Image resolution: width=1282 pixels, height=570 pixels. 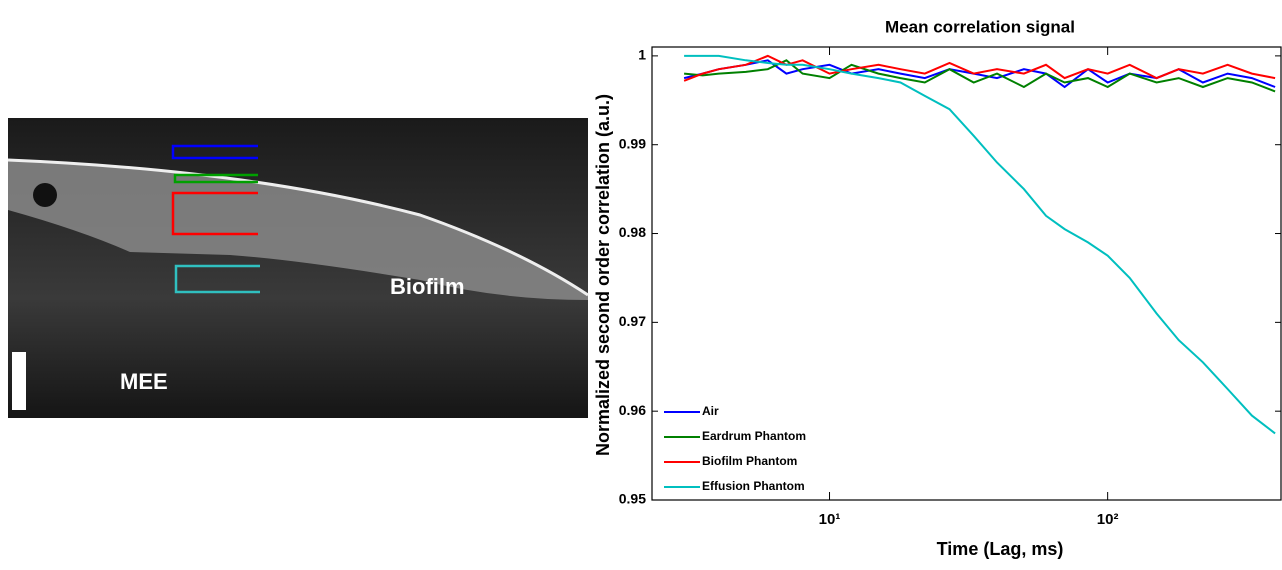 What do you see at coordinates (749, 461) in the screenshot?
I see `legend-label: Biofilm Phantom` at bounding box center [749, 461].